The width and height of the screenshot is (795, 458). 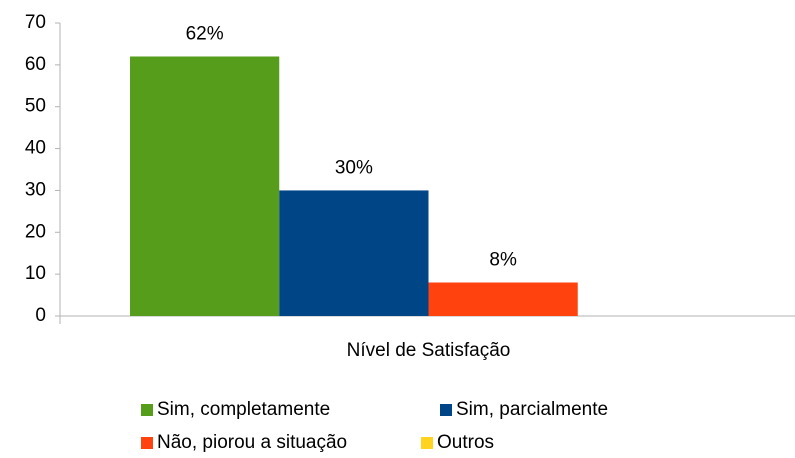 I want to click on legend-label: Não, piorou a situação, so click(x=252, y=442).